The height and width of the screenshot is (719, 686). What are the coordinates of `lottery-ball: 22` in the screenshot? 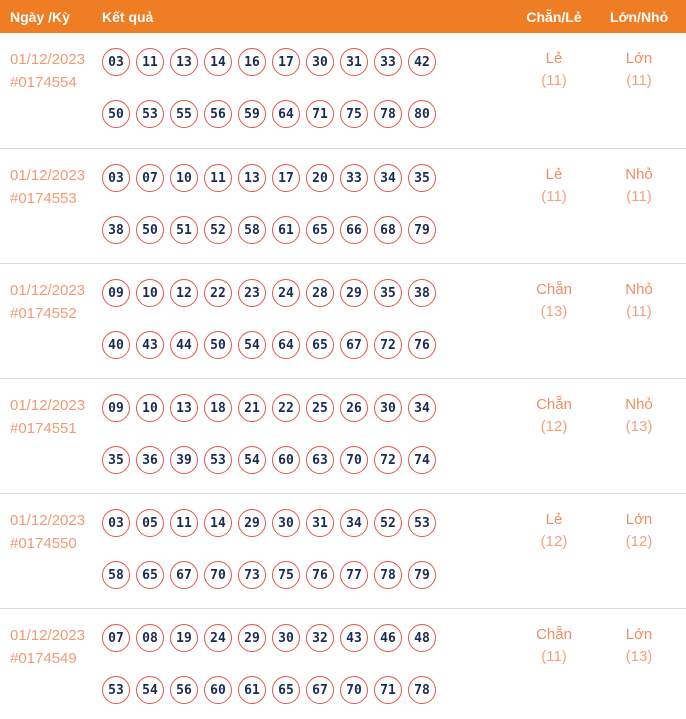 It's located at (218, 293).